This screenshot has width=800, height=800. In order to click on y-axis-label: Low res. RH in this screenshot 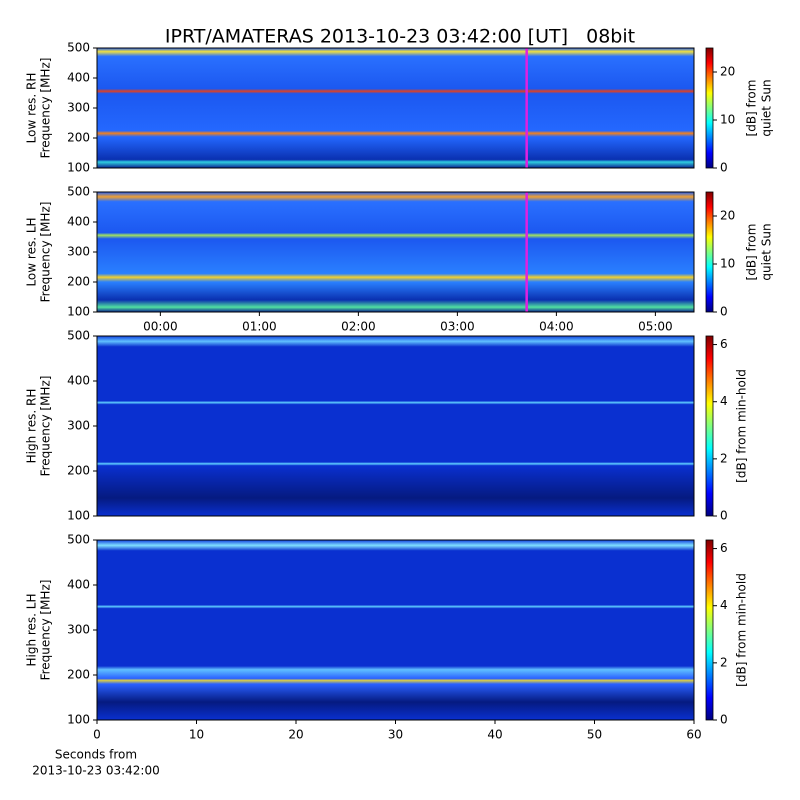, I will do `click(32, 108)`.